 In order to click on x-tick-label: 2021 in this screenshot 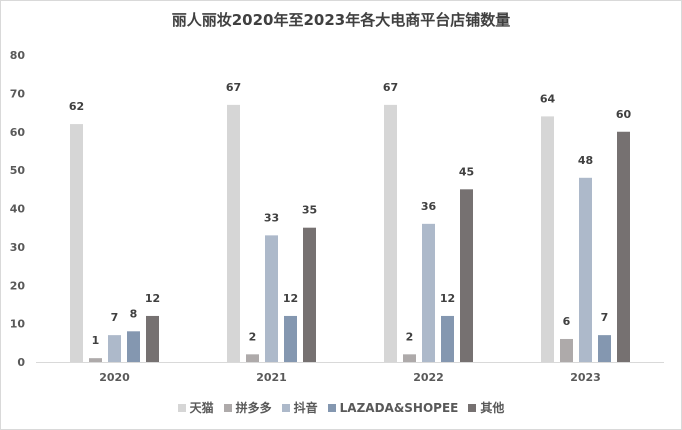, I will do `click(271, 377)`.